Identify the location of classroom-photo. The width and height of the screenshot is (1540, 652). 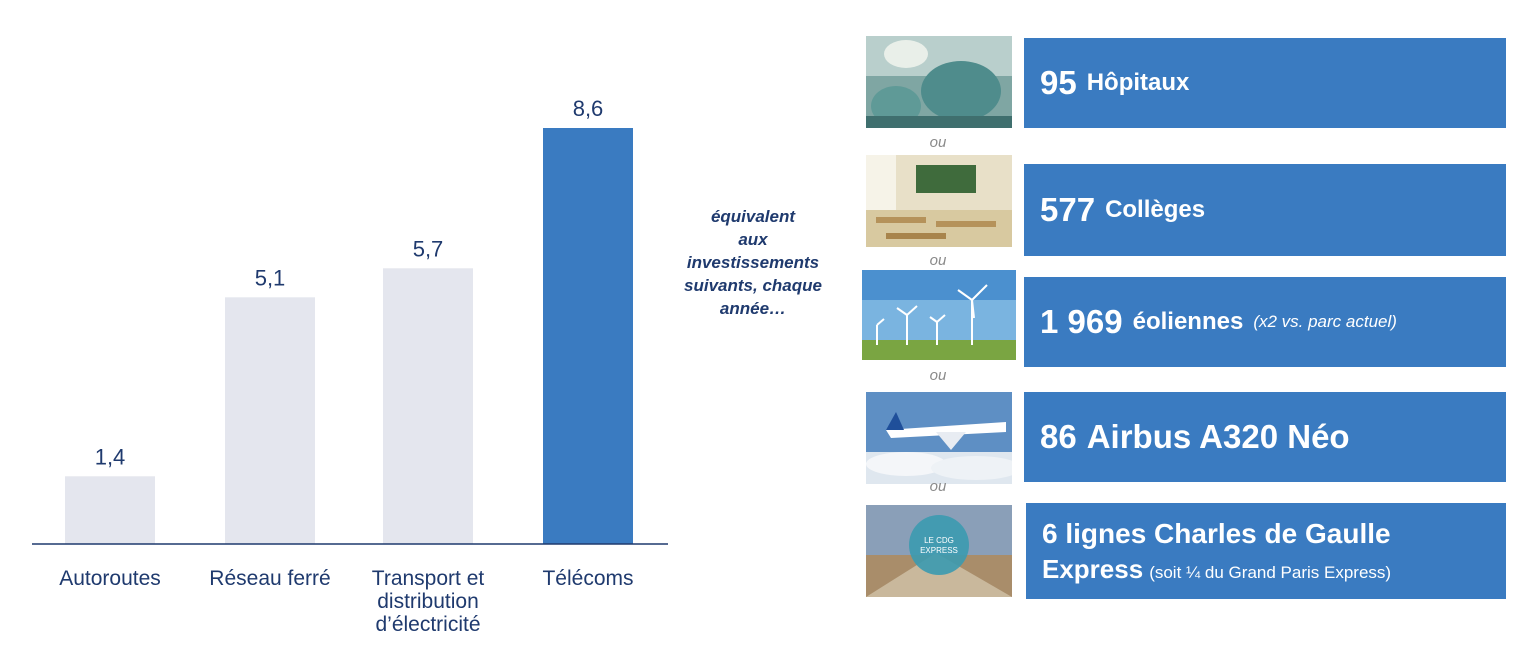
(939, 201).